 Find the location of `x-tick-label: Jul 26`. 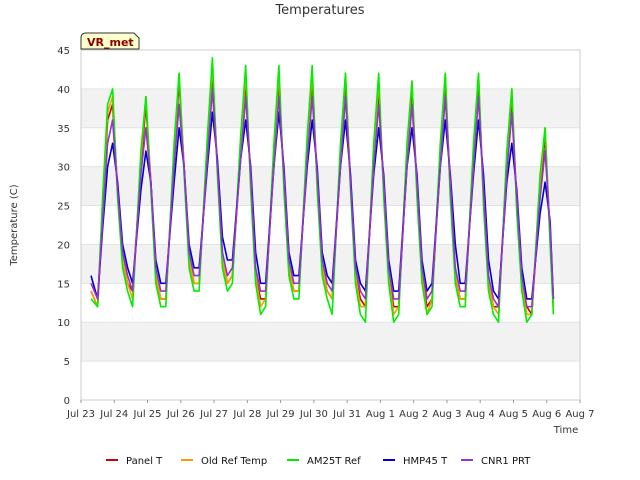

x-tick-label: Jul 26 is located at coordinates (180, 414).